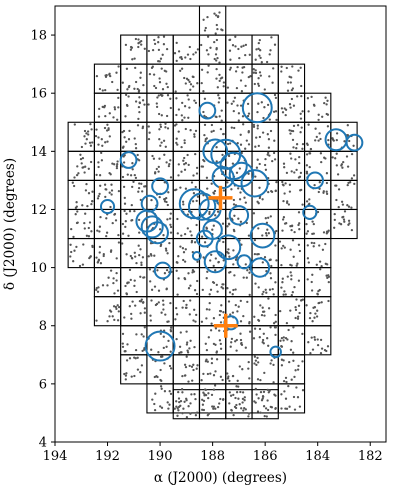 Image resolution: width=400 pixels, height=493 pixels. What do you see at coordinates (157, 233) in the screenshot?
I see `group-circle` at bounding box center [157, 233].